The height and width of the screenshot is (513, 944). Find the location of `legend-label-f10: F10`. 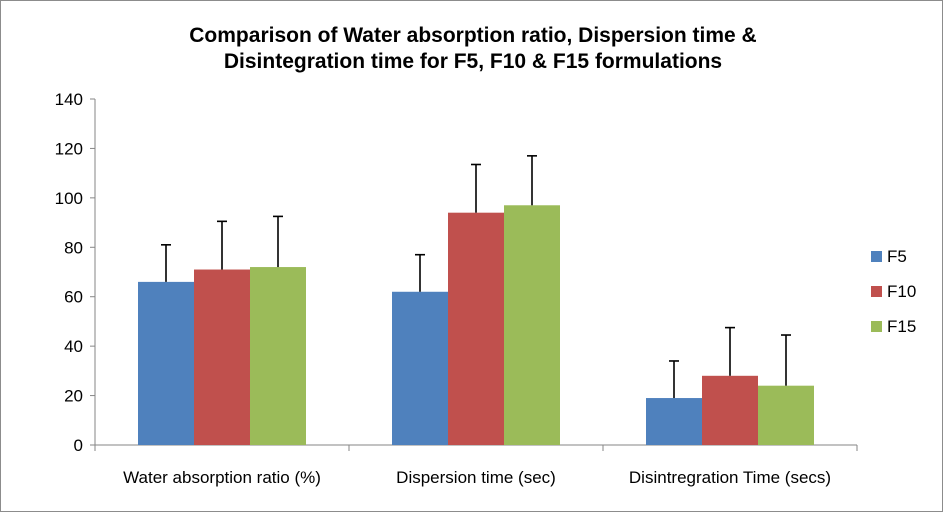

legend-label-f10: F10 is located at coordinates (901, 291).